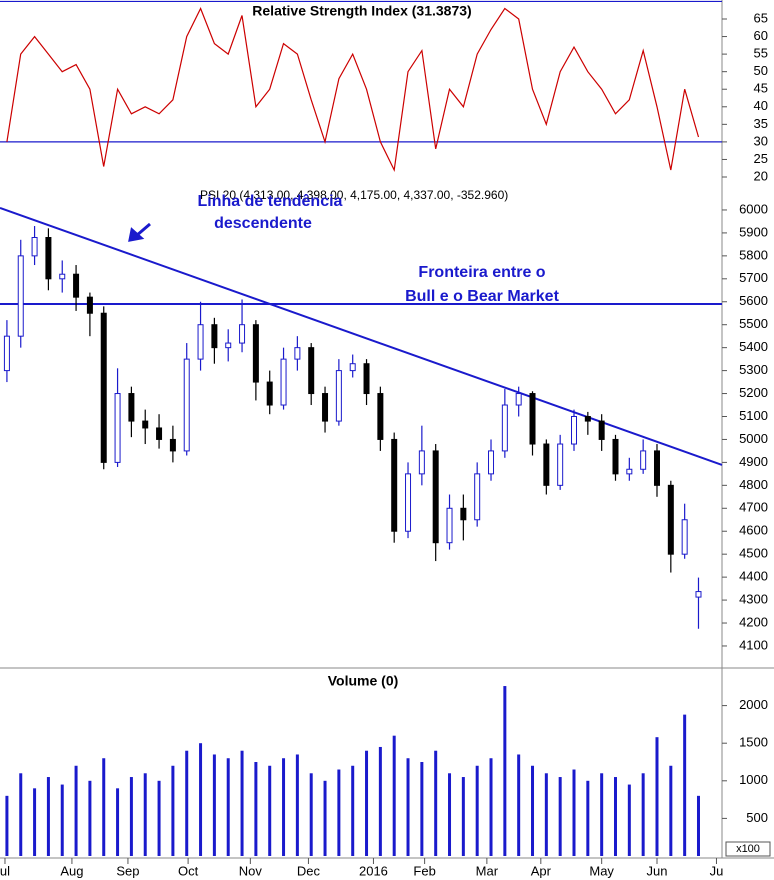 This screenshot has height=880, width=774. Describe the element at coordinates (753, 742) in the screenshot. I see `y-tick-label: 1500` at that location.